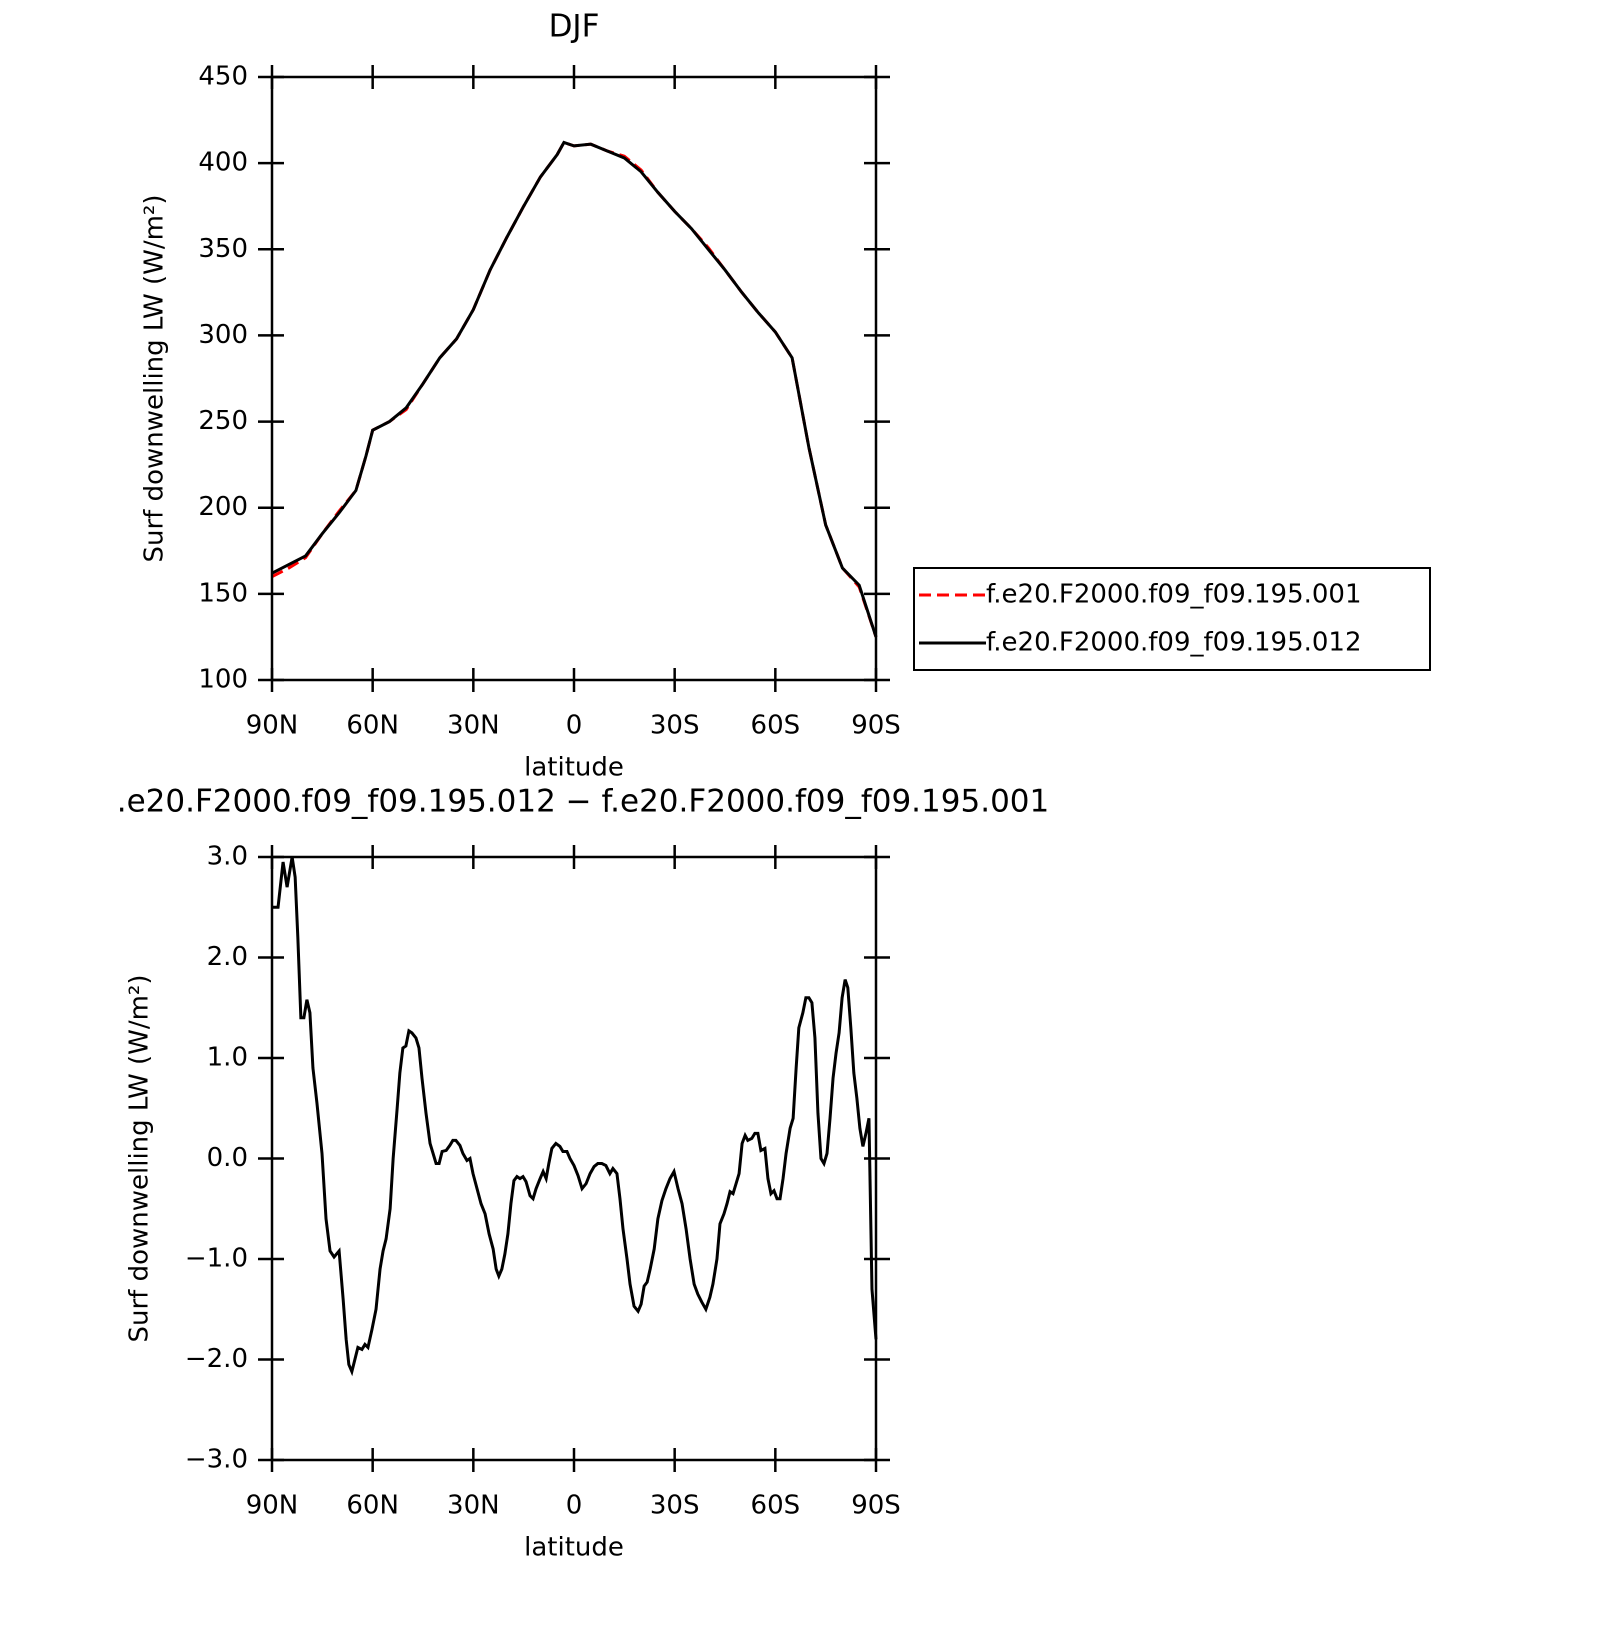 This screenshot has height=1635, width=1599. Describe the element at coordinates (223, 421) in the screenshot. I see `y-tick-label: 250` at that location.